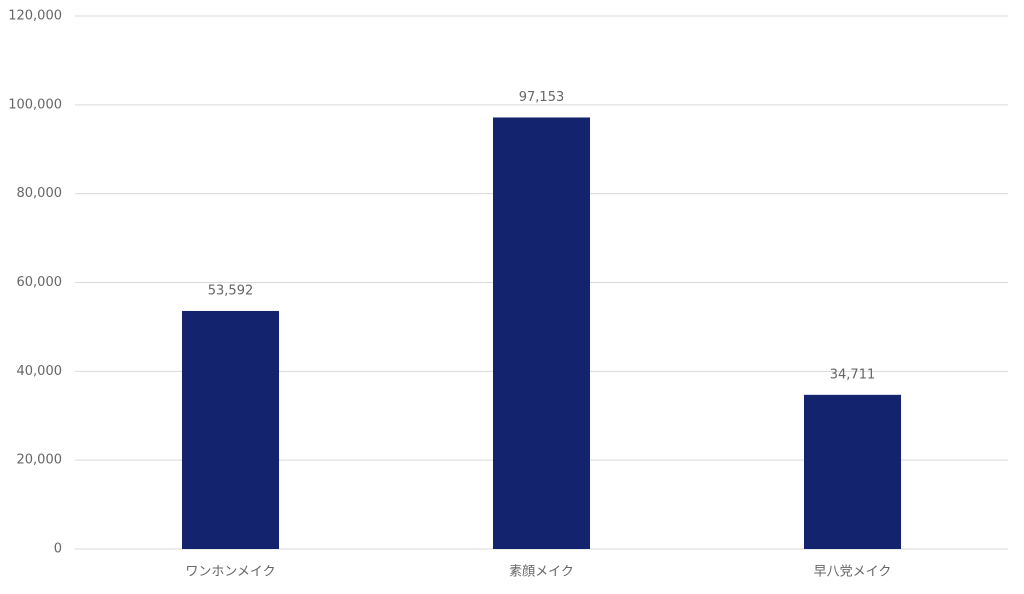 The height and width of the screenshot is (594, 1024). What do you see at coordinates (542, 97) in the screenshot?
I see `value-label: 97,153` at bounding box center [542, 97].